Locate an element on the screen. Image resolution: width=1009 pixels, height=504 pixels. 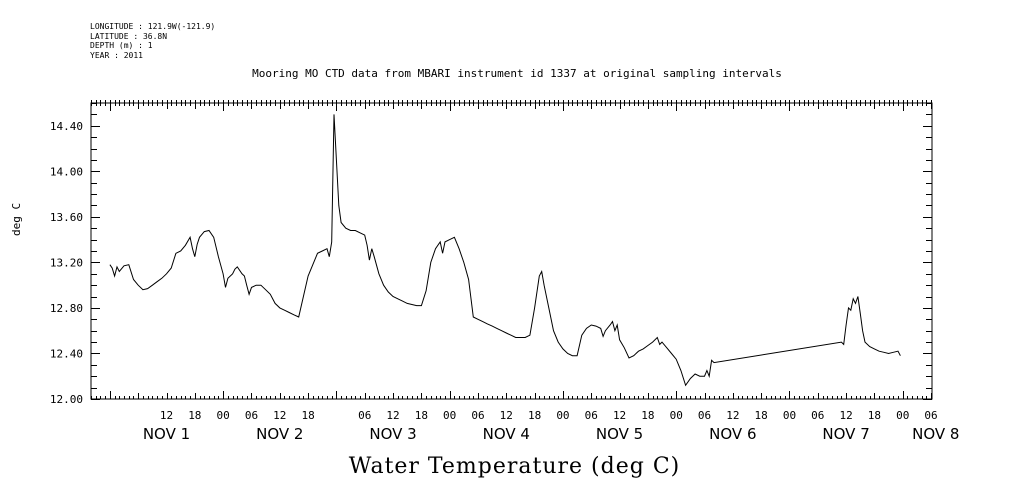
longitude-text: LONGITUDE : 121.9W(-121.9) is located at coordinates (153, 26).